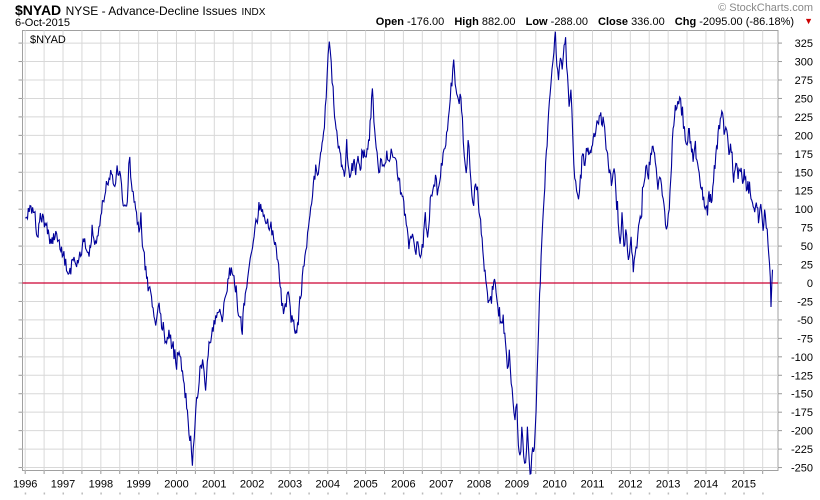 Image resolution: width=820 pixels, height=500 pixels. What do you see at coordinates (569, 22) in the screenshot?
I see `low-value: -288.00` at bounding box center [569, 22].